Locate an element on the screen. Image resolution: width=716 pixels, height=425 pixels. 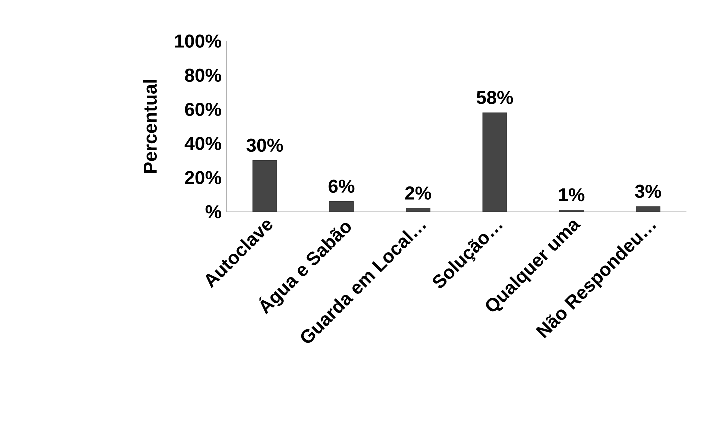
y-tick-label: 20% is located at coordinates (203, 177).